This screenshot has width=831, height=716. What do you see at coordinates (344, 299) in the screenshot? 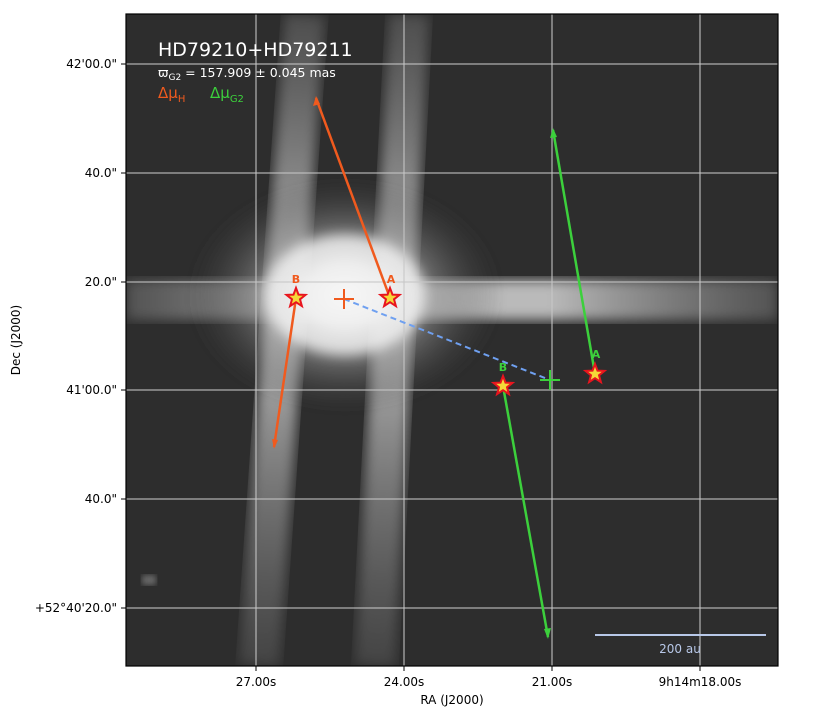
I see `barycentre-marker-h` at bounding box center [344, 299].